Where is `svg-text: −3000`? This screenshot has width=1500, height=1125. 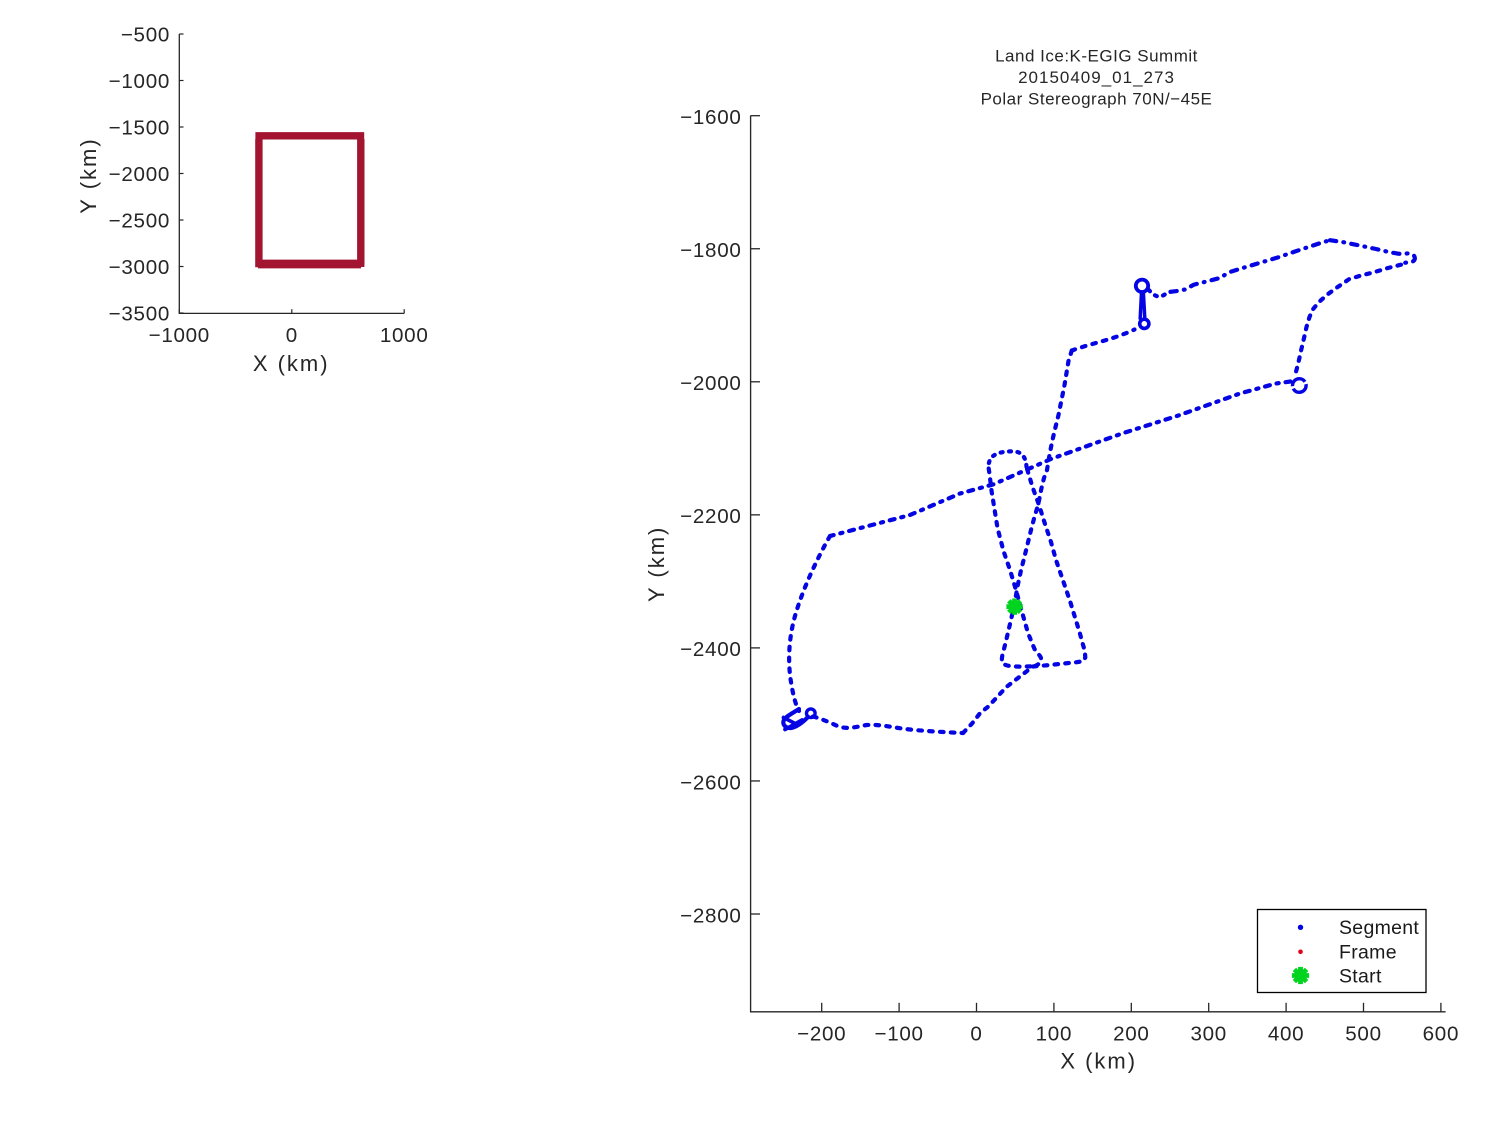
svg-text: −3000 is located at coordinates (139, 267).